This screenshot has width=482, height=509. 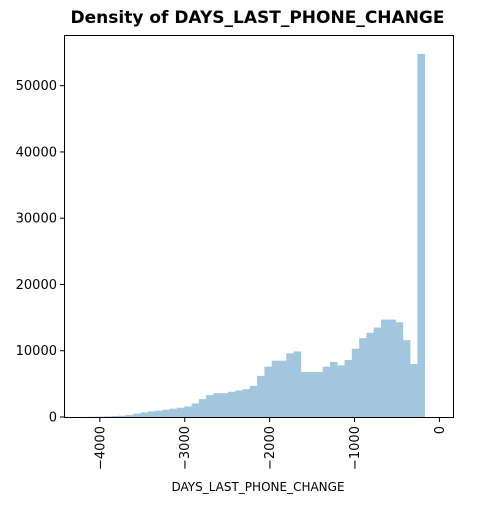 What do you see at coordinates (258, 18) in the screenshot?
I see `chart-title: Density of DAYS_LAST_PHONE_CHANGE` at bounding box center [258, 18].